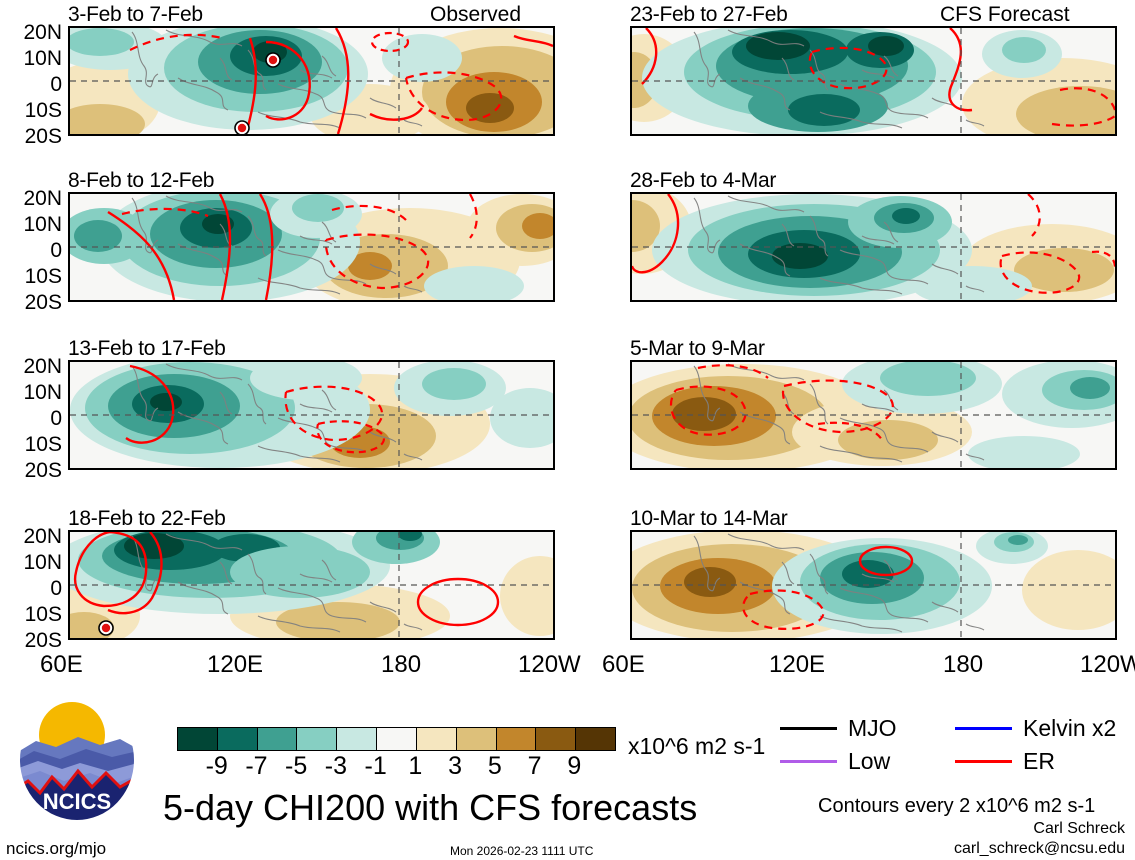 The image size is (1135, 860). Describe the element at coordinates (838, 728) in the screenshot. I see `legend-item-mjo: MJO` at that location.